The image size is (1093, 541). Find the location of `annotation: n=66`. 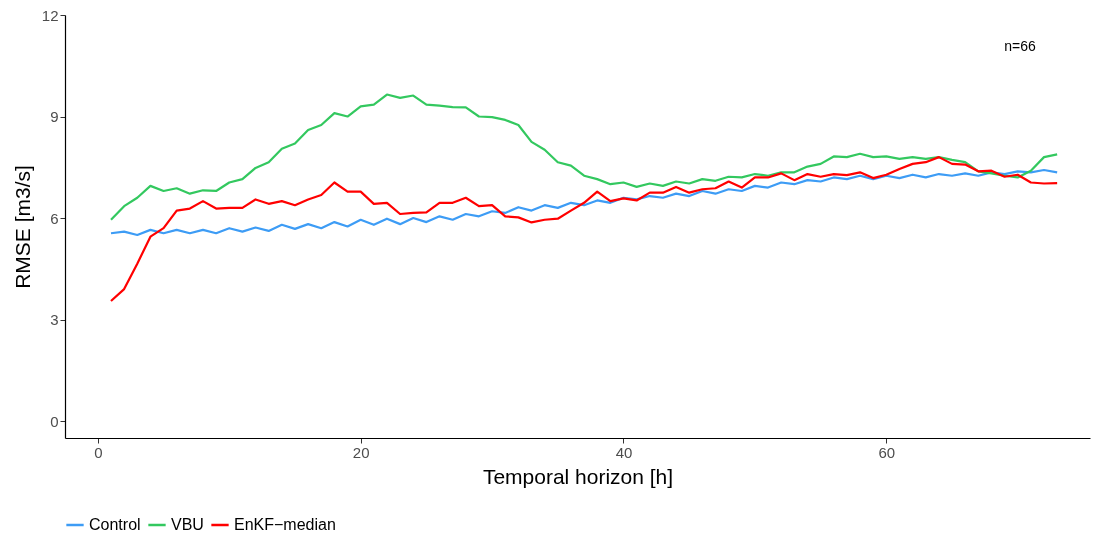

annotation: n=66 is located at coordinates (1020, 46).